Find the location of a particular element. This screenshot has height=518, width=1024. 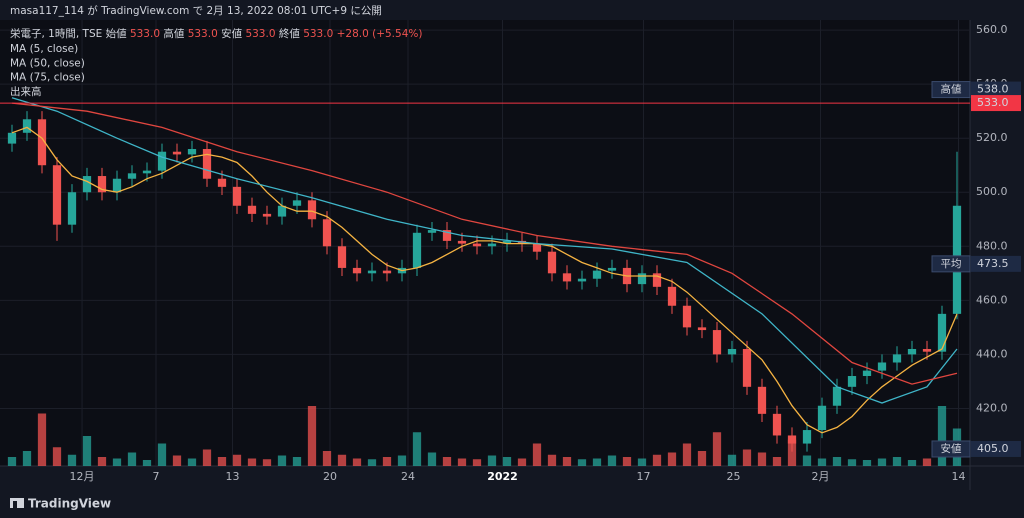

y-tick-label: 520.0 is located at coordinates (992, 137).